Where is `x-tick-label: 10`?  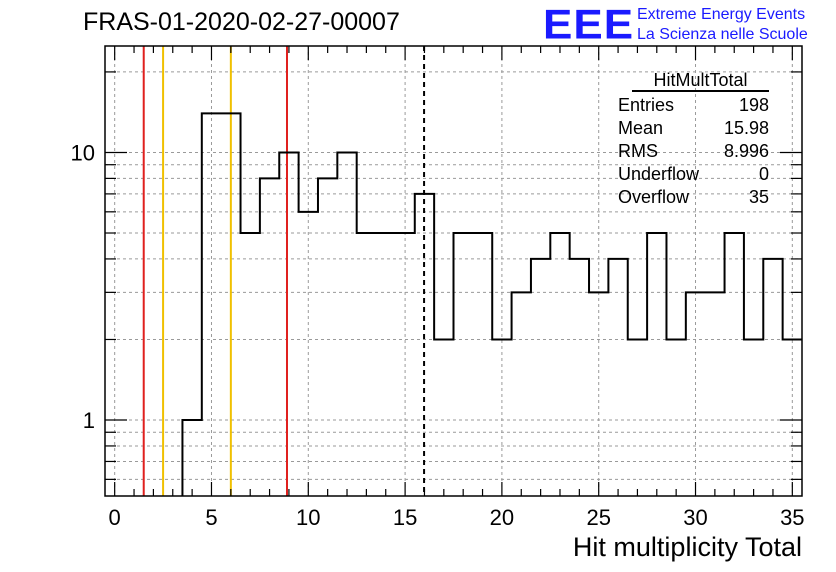
x-tick-label: 10 is located at coordinates (308, 517).